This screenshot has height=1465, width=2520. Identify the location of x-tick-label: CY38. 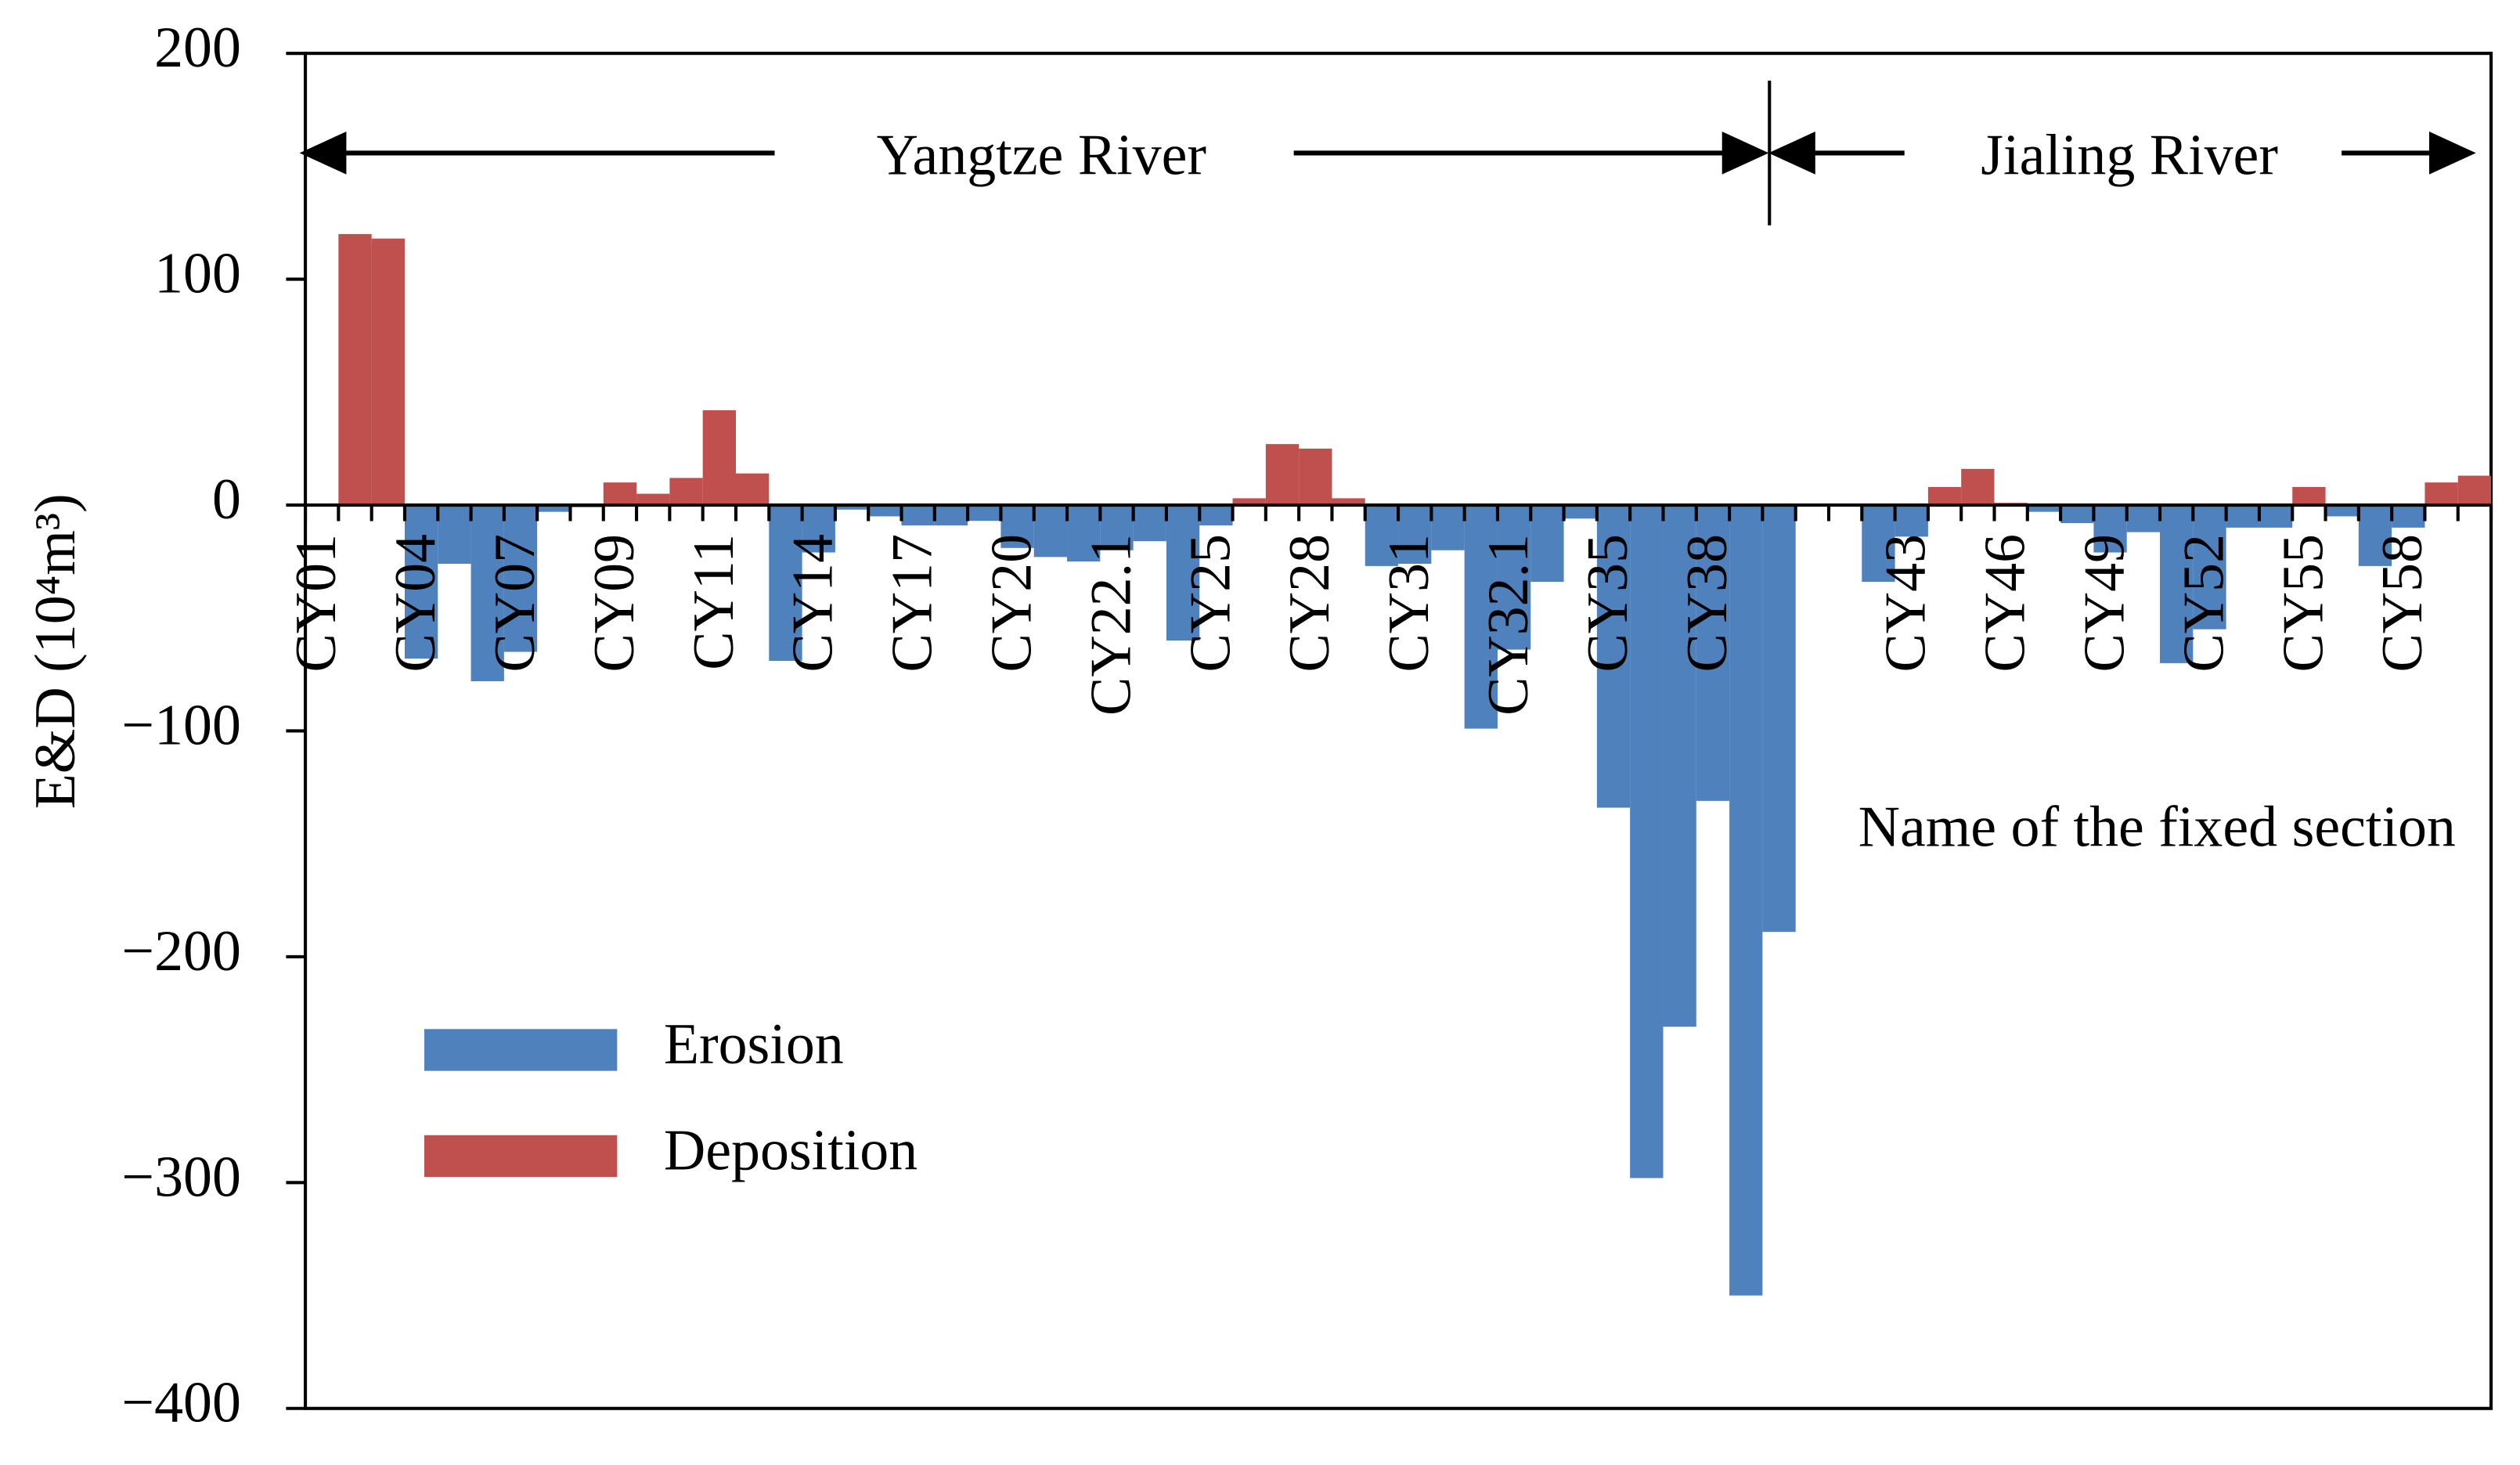
(1707, 603).